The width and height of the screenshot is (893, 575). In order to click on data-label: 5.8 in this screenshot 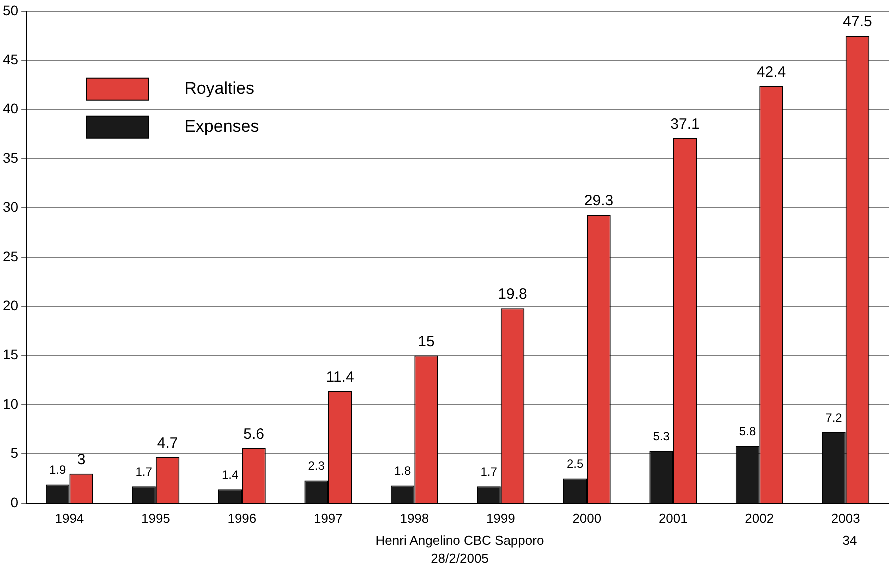, I will do `click(747, 431)`.